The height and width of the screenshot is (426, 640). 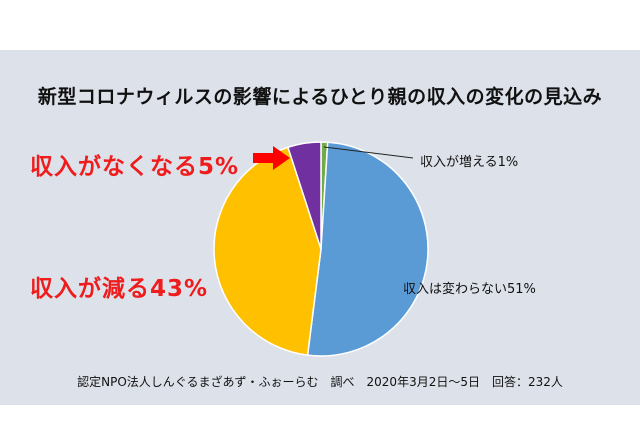 I want to click on chart-title: 新型コロナウィルスの影響によるひとり親の収入の変化の見込み, so click(x=320, y=97).